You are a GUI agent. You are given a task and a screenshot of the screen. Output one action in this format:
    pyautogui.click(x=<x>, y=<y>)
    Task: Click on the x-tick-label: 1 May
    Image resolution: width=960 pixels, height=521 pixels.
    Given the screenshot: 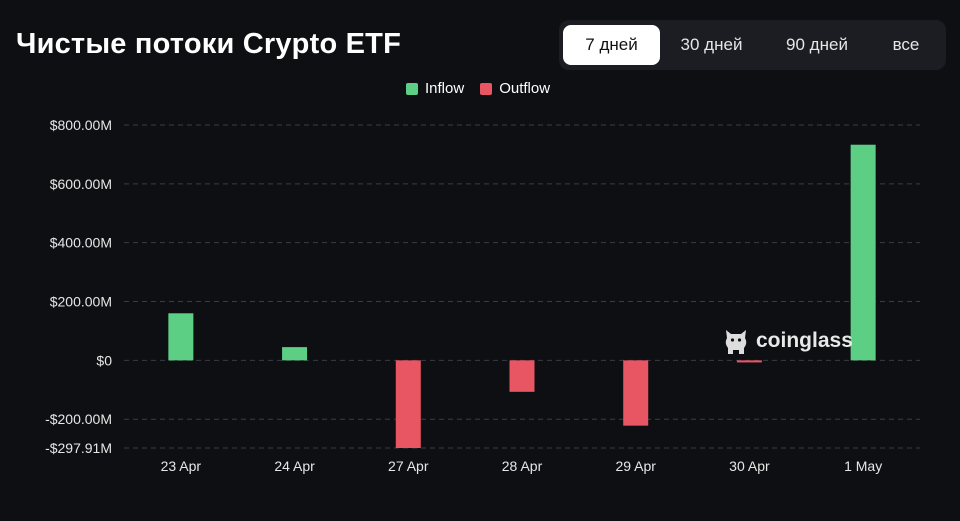 What is the action you would take?
    pyautogui.click(x=863, y=466)
    